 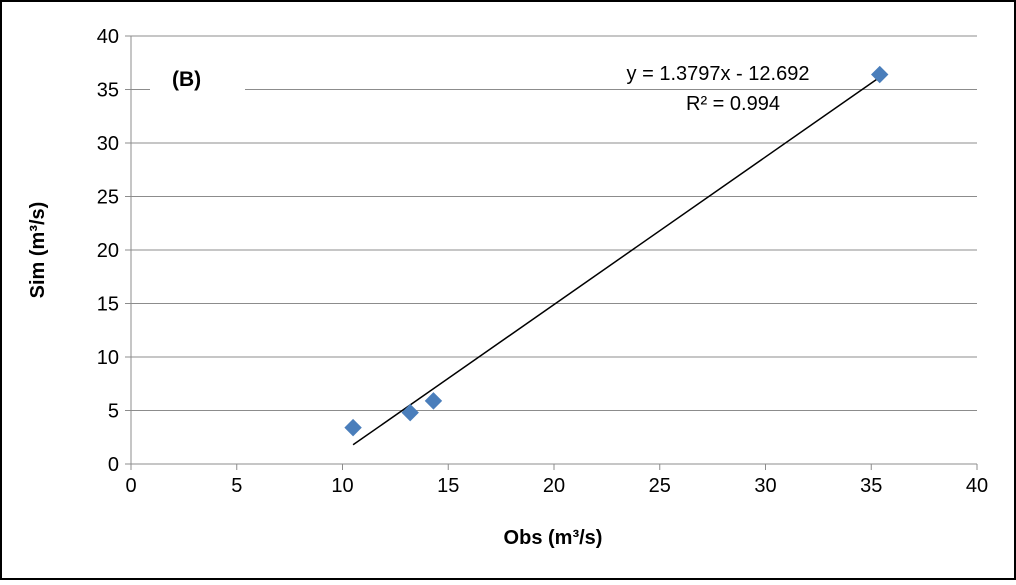 What do you see at coordinates (718, 74) in the screenshot?
I see `trendline-equation: y = 1.3797x - 12.692` at bounding box center [718, 74].